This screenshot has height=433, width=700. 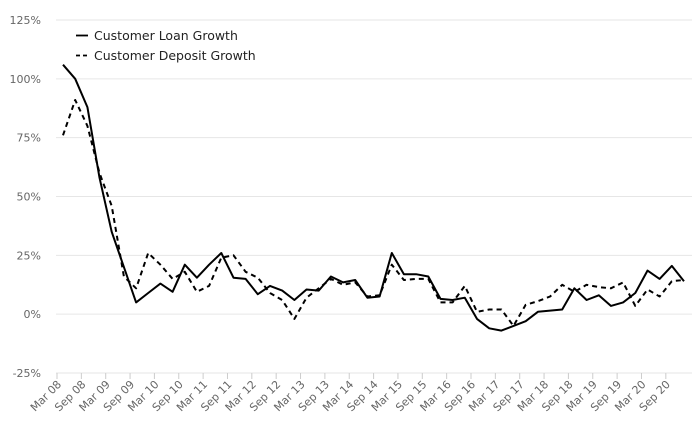 I want to click on y-tick-label: 0%, so click(x=32, y=314).